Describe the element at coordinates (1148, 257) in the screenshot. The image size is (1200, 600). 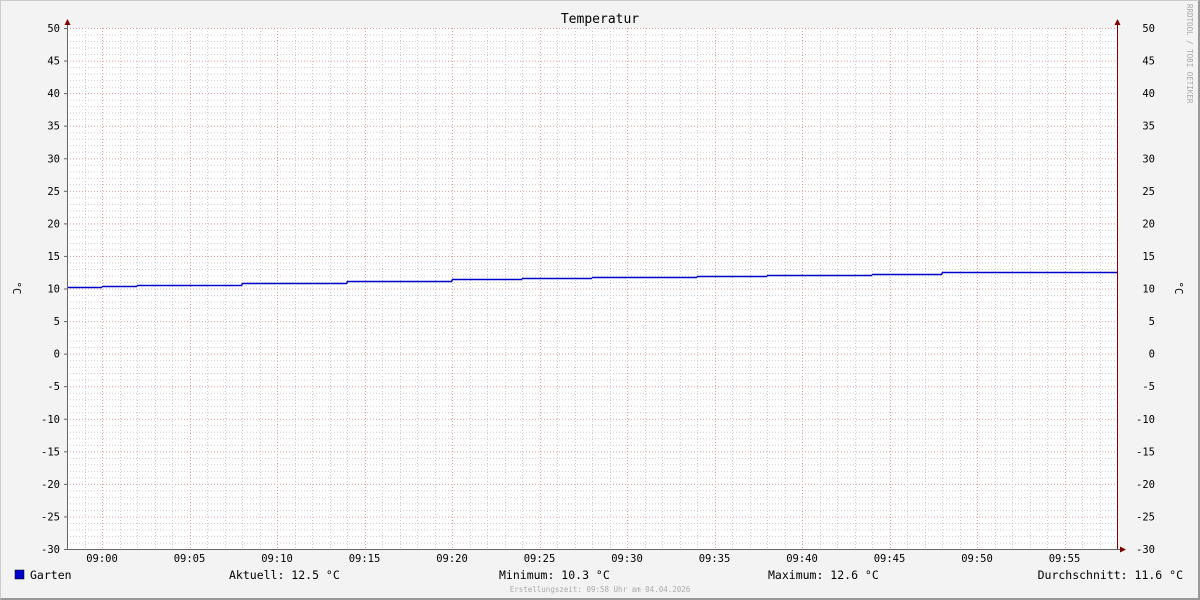
I see `y-tick-label-right: 15` at that location.